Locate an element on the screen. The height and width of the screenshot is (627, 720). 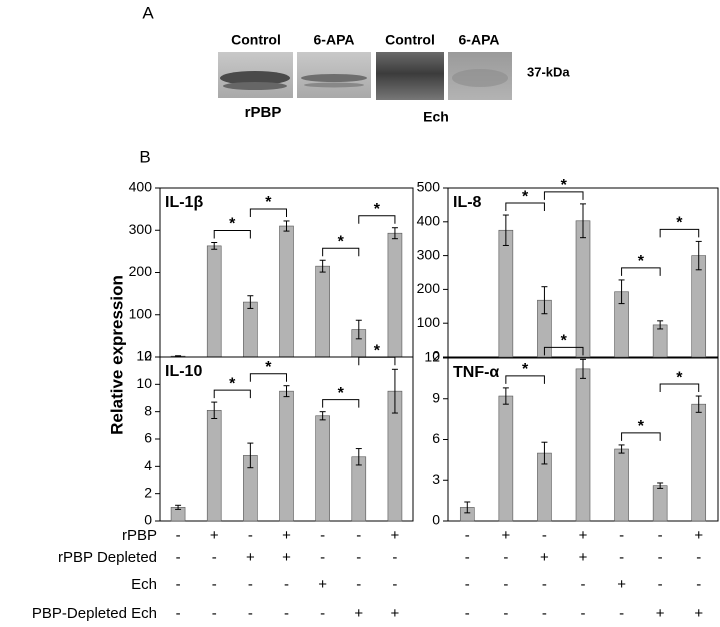
panel-label: B is located at coordinates (144, 156).